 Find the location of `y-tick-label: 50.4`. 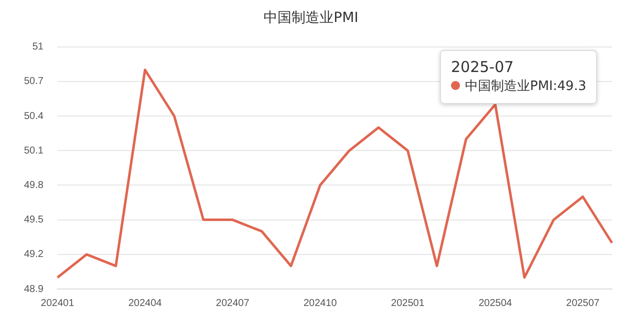

y-tick-label: 50.4 is located at coordinates (34, 116).